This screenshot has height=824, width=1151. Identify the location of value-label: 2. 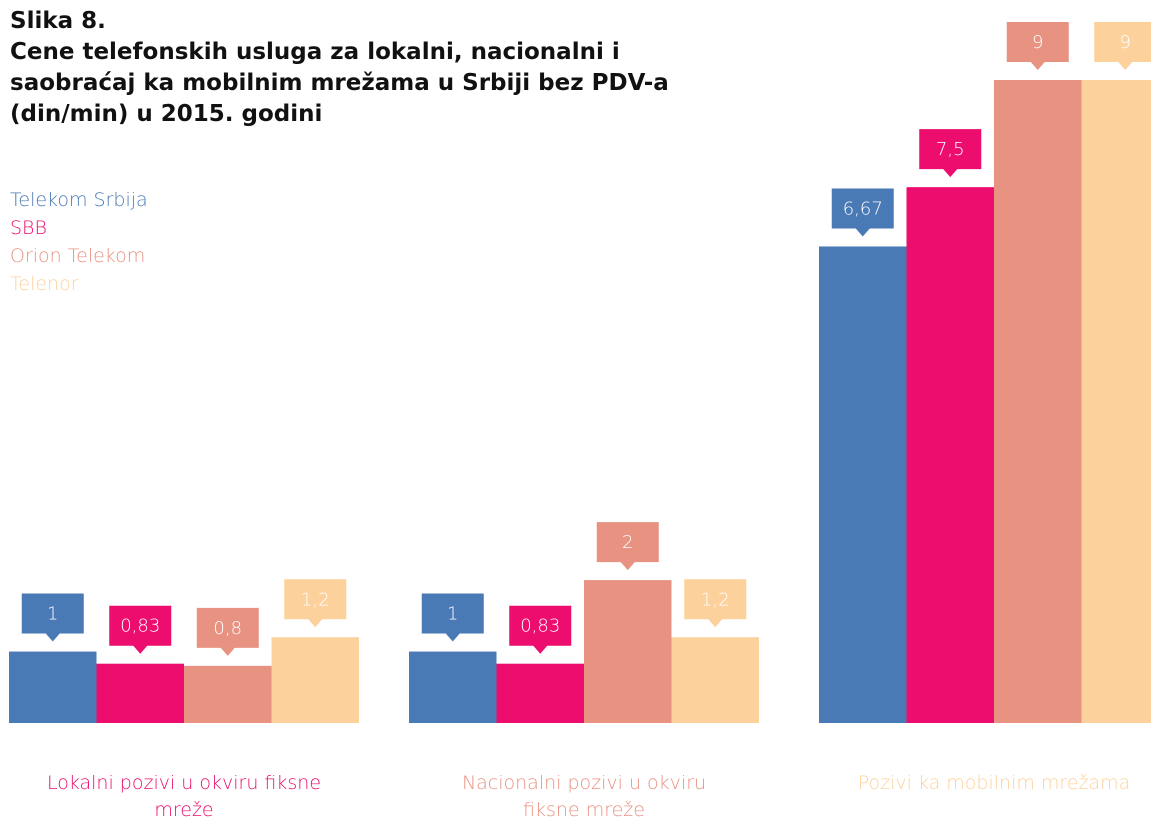
(627, 542).